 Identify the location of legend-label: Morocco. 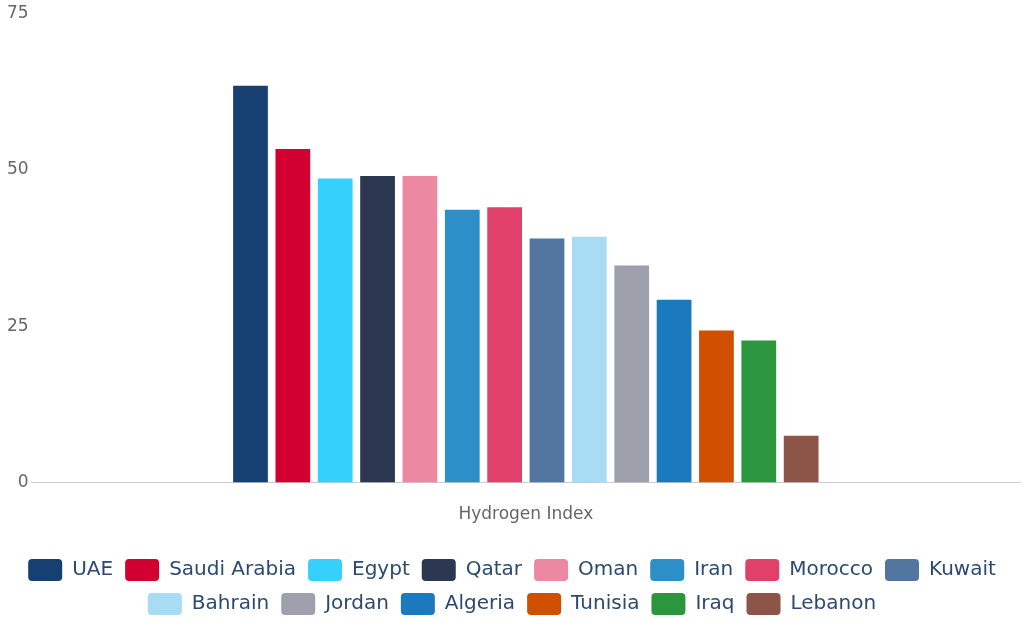
(831, 568).